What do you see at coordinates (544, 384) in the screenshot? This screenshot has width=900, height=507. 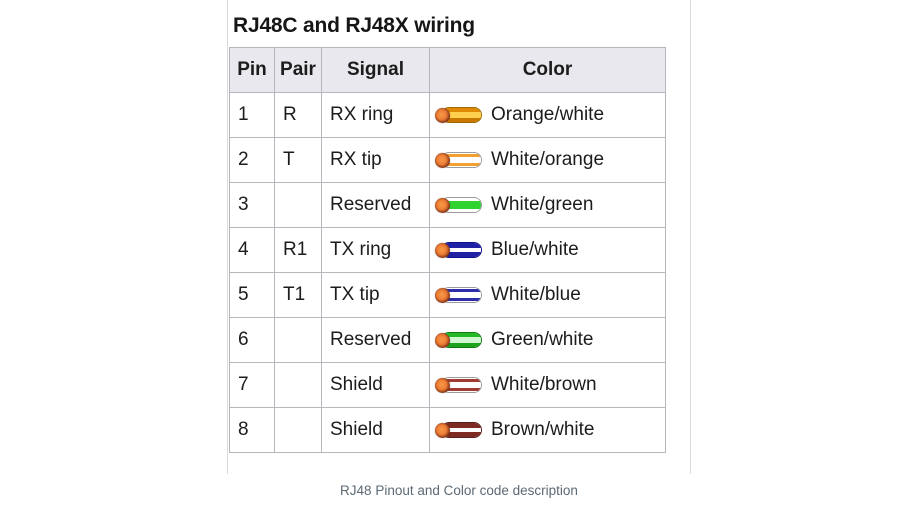 I see `color-label: White/brown` at bounding box center [544, 384].